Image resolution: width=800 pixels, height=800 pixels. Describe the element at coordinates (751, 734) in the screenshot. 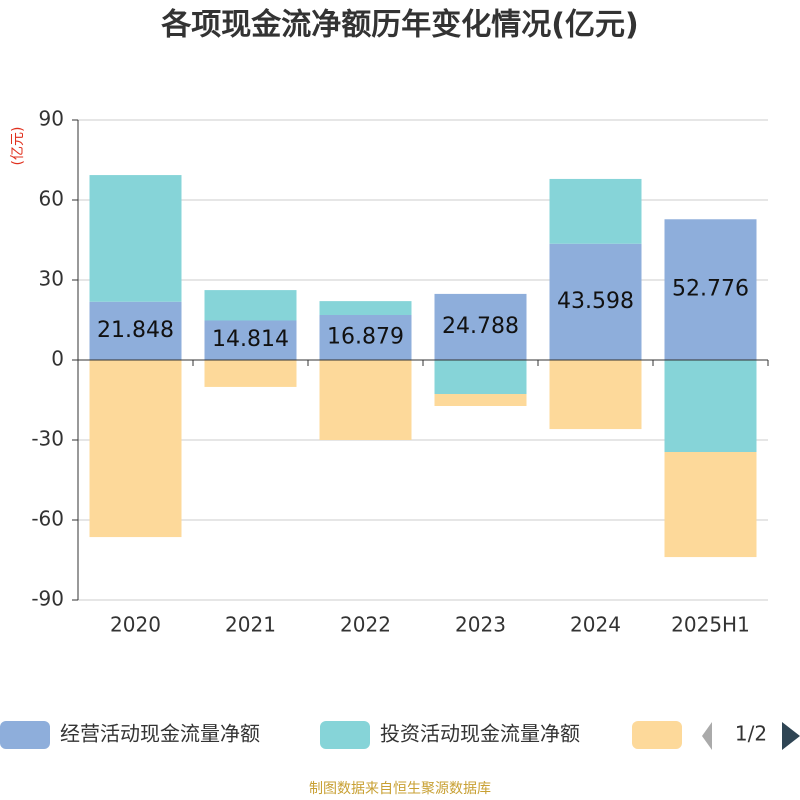

I see `legend-page: 1/2` at that location.